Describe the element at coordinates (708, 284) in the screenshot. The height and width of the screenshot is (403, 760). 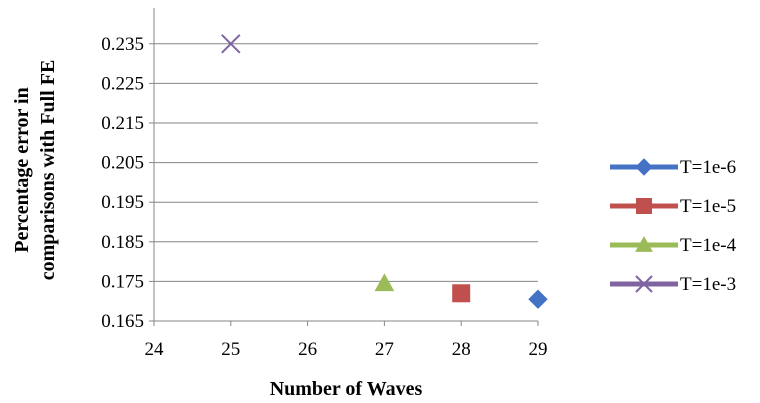
I see `legend-label-3: T=1e-3` at that location.